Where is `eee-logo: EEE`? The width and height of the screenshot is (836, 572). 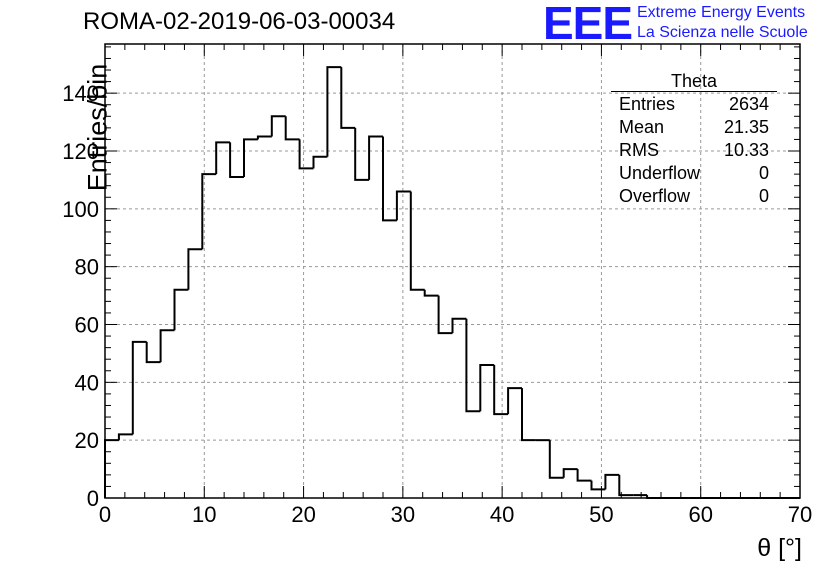 eee-logo: EEE is located at coordinates (588, 24).